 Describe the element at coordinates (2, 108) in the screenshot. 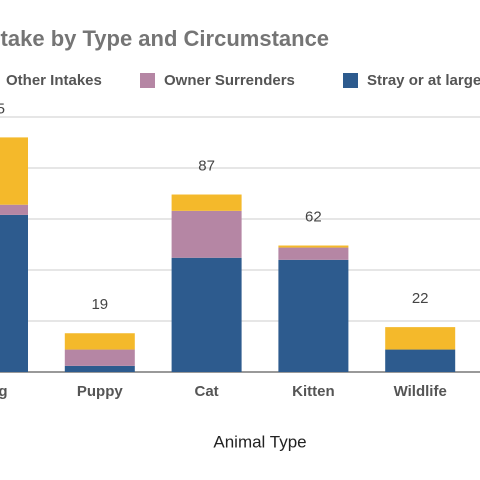

I see `total-label: 115` at that location.